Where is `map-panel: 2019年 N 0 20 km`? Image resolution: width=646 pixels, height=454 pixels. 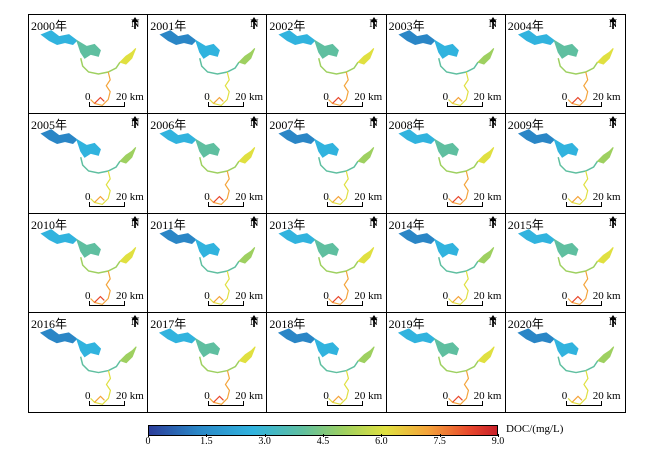 map-panel: 2019年 N 0 20 km is located at coordinates (446, 362).